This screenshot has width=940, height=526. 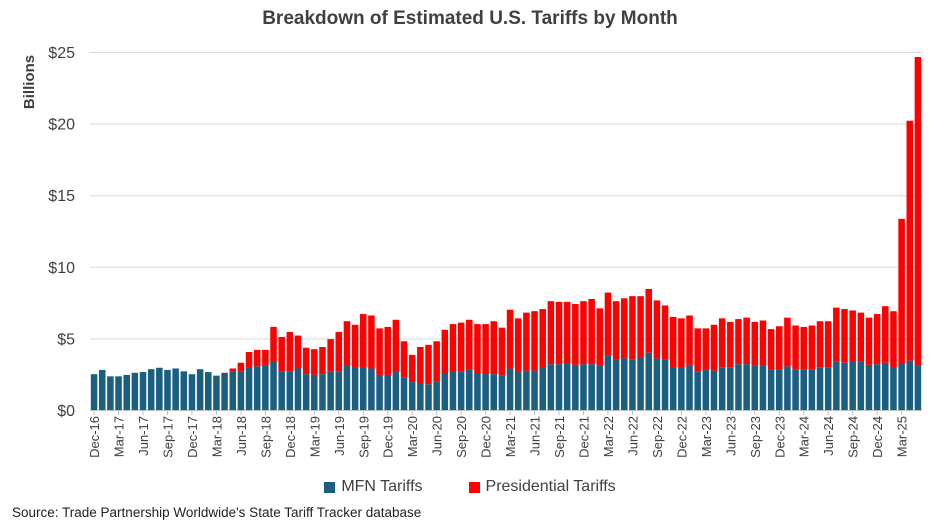 I want to click on y-tick-label: $10, so click(x=61, y=268).